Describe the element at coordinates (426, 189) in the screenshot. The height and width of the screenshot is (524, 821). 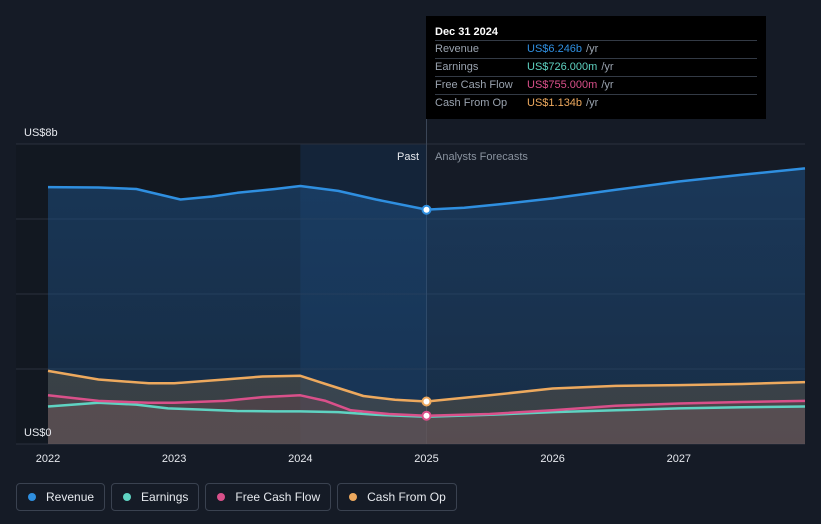
I see `revenue-line` at that location.